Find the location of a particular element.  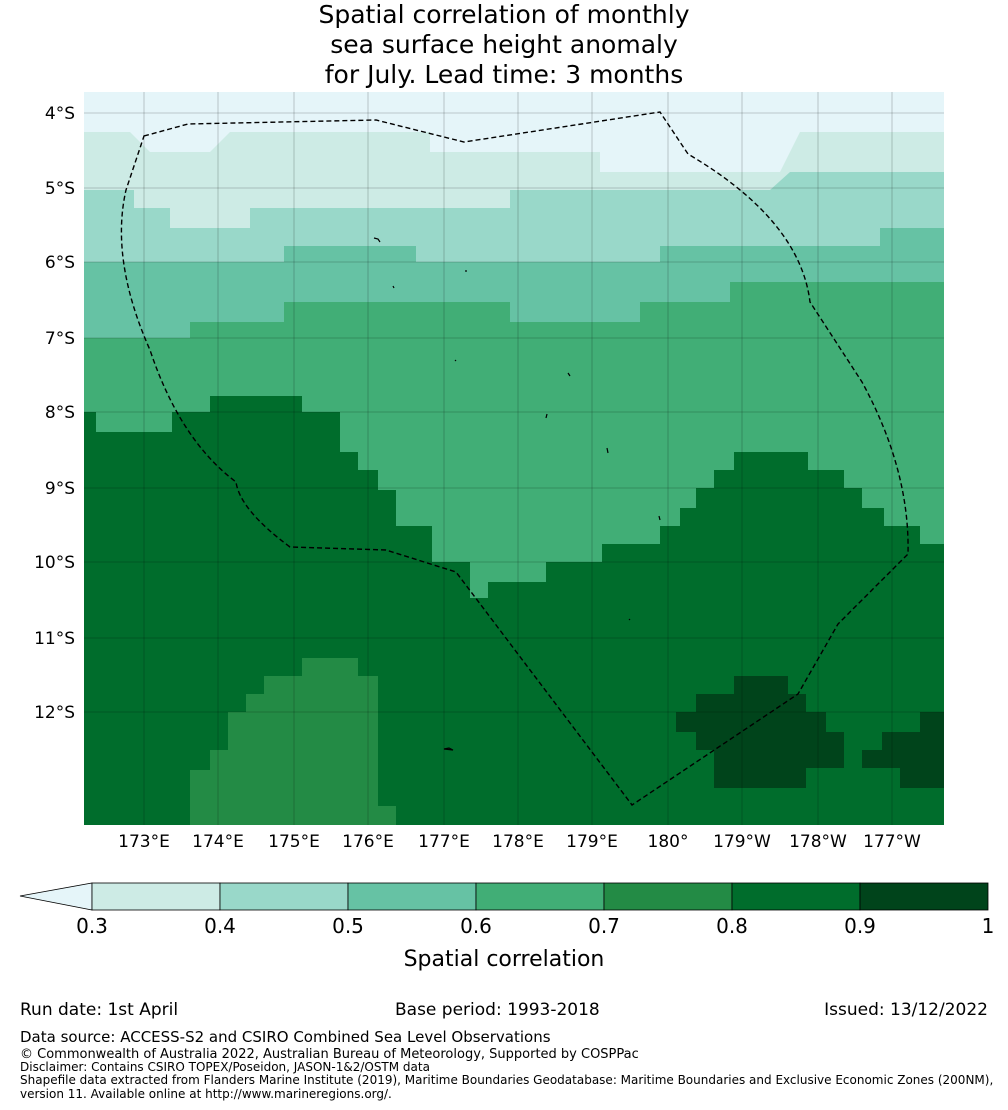

run-date: Run date: 1st April is located at coordinates (99, 1010).